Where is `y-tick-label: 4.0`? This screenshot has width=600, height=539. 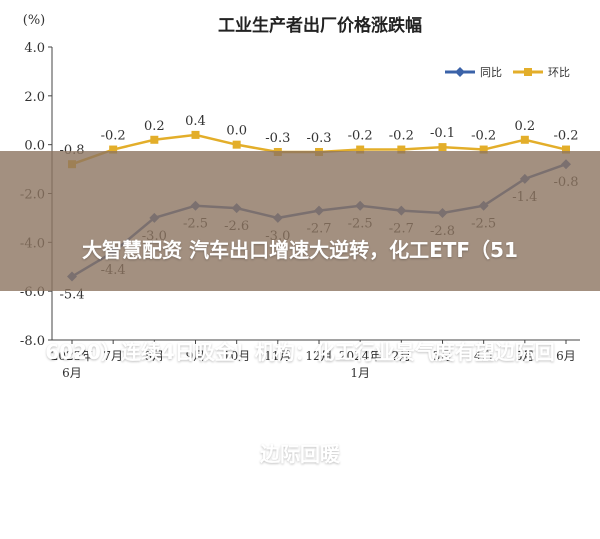 y-tick-label: 4.0 is located at coordinates (34, 48).